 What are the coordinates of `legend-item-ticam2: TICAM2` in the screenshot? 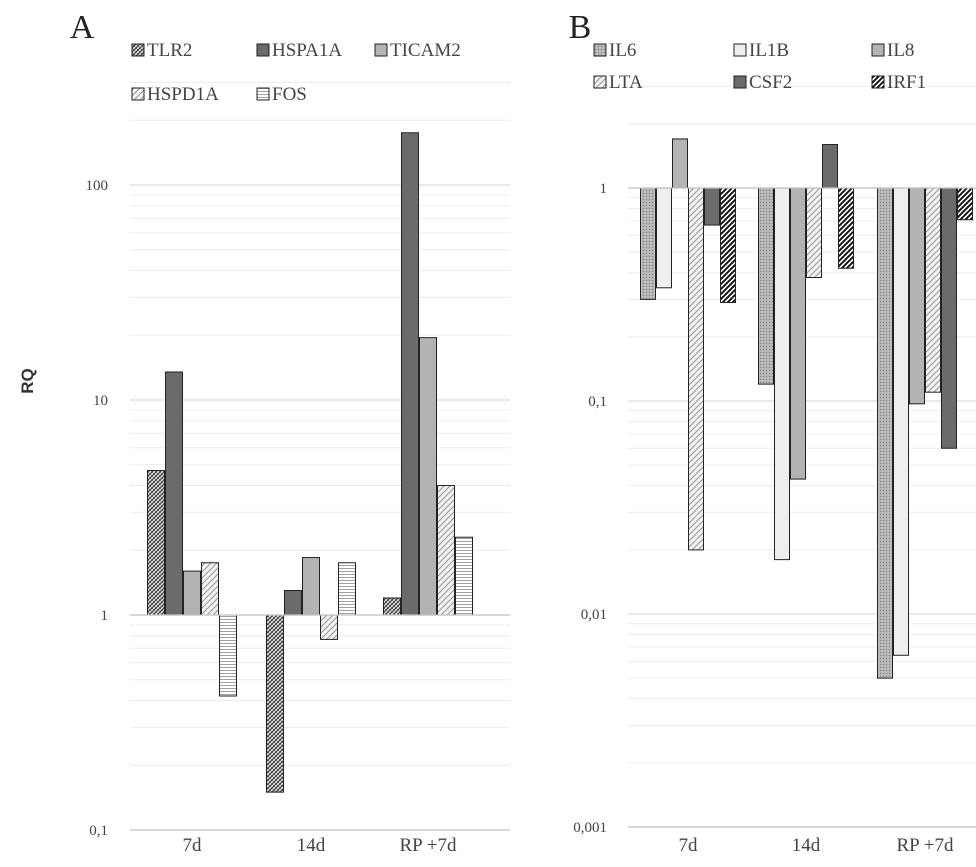 It's located at (417, 50).